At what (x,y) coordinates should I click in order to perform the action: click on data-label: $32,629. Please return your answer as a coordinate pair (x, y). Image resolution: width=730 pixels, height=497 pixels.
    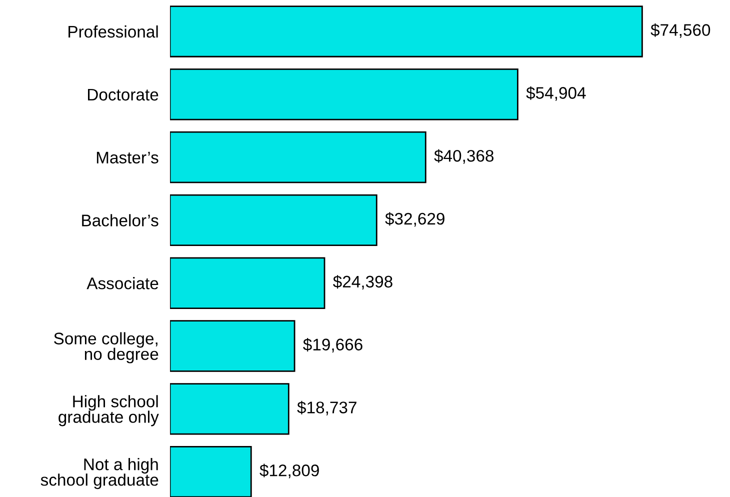
    Looking at the image, I should click on (414, 219).